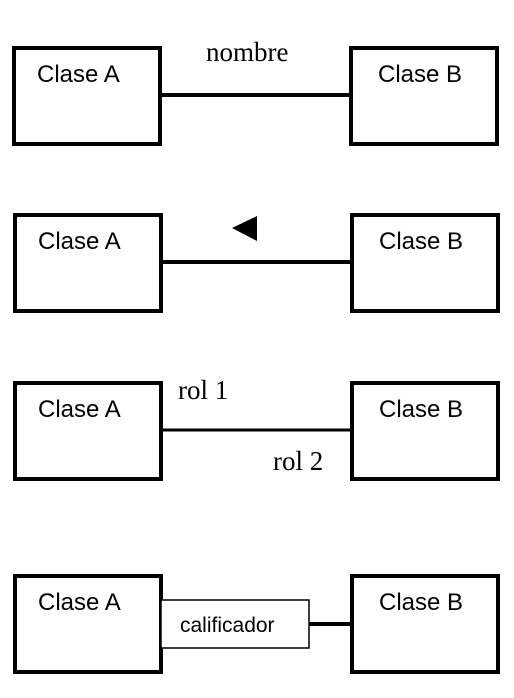  I want to click on left-triangle-arrow-icon, so click(244, 228).